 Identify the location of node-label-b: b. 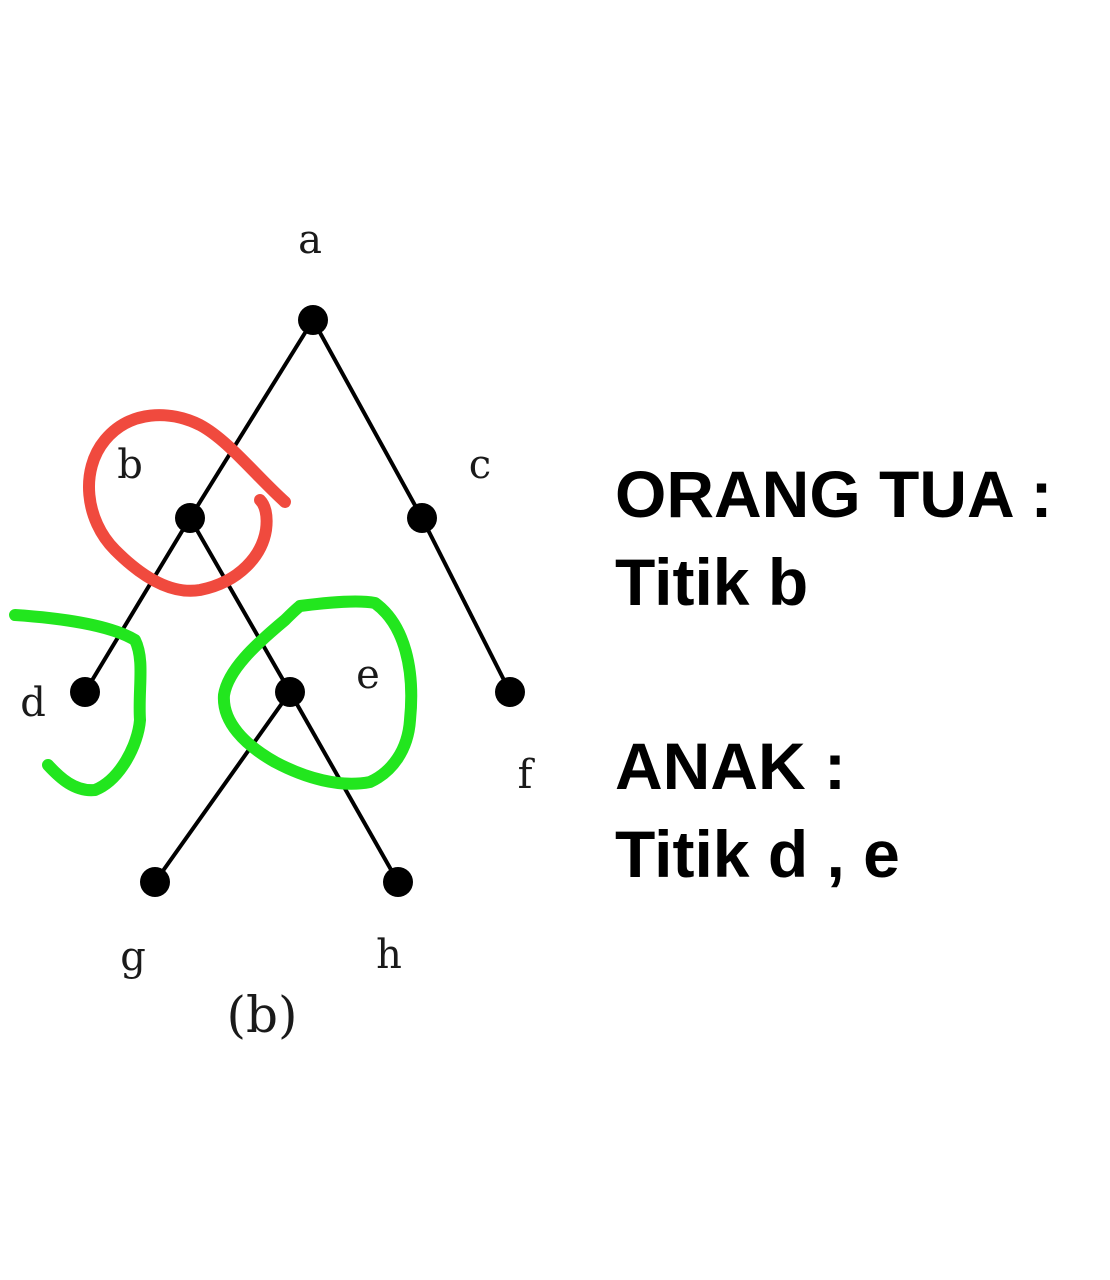
(130, 465).